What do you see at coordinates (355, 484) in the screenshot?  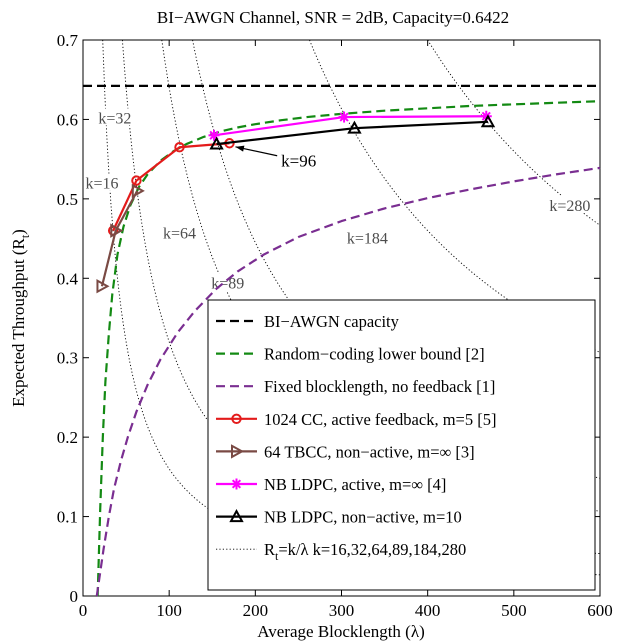 I see `legend-label: NB LDPC, active, m=∞ [4]` at bounding box center [355, 484].